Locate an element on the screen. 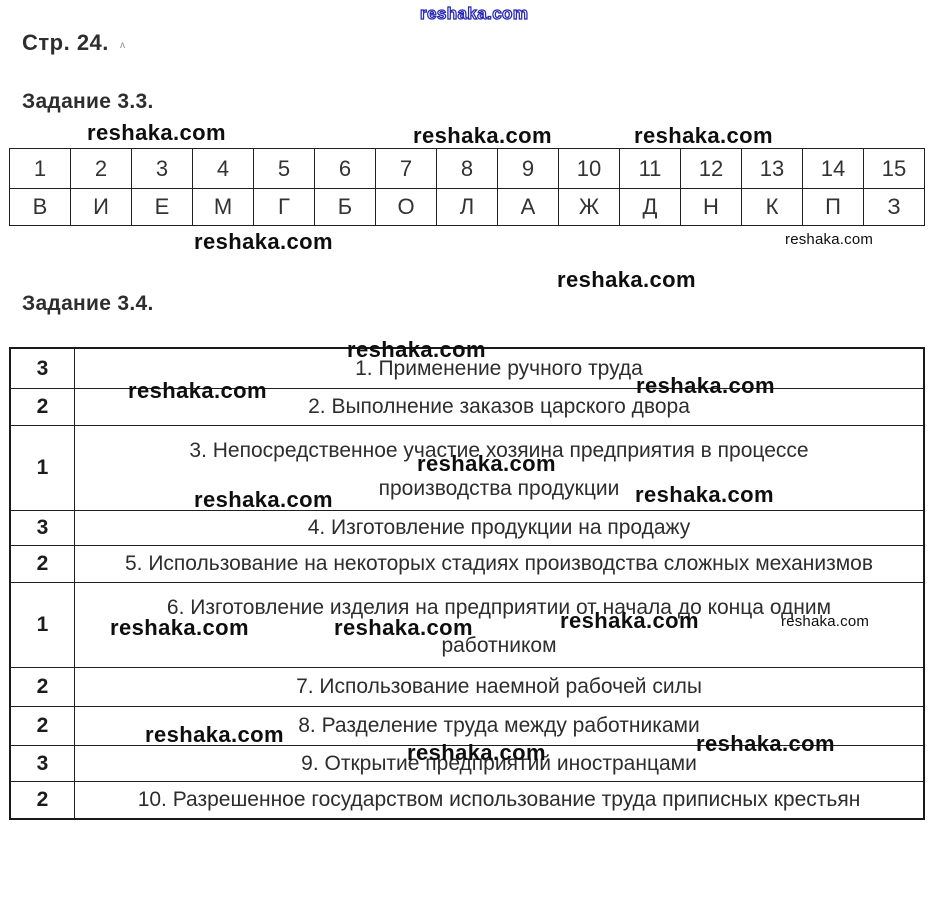 The height and width of the screenshot is (907, 935). answer-key-number-cell: 4 is located at coordinates (223, 168).